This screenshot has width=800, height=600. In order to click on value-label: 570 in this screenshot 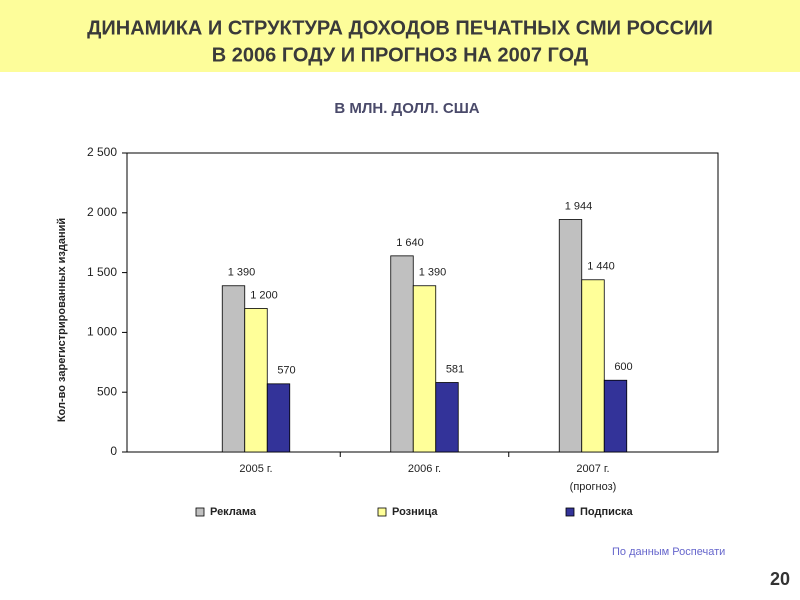, I will do `click(286, 371)`.